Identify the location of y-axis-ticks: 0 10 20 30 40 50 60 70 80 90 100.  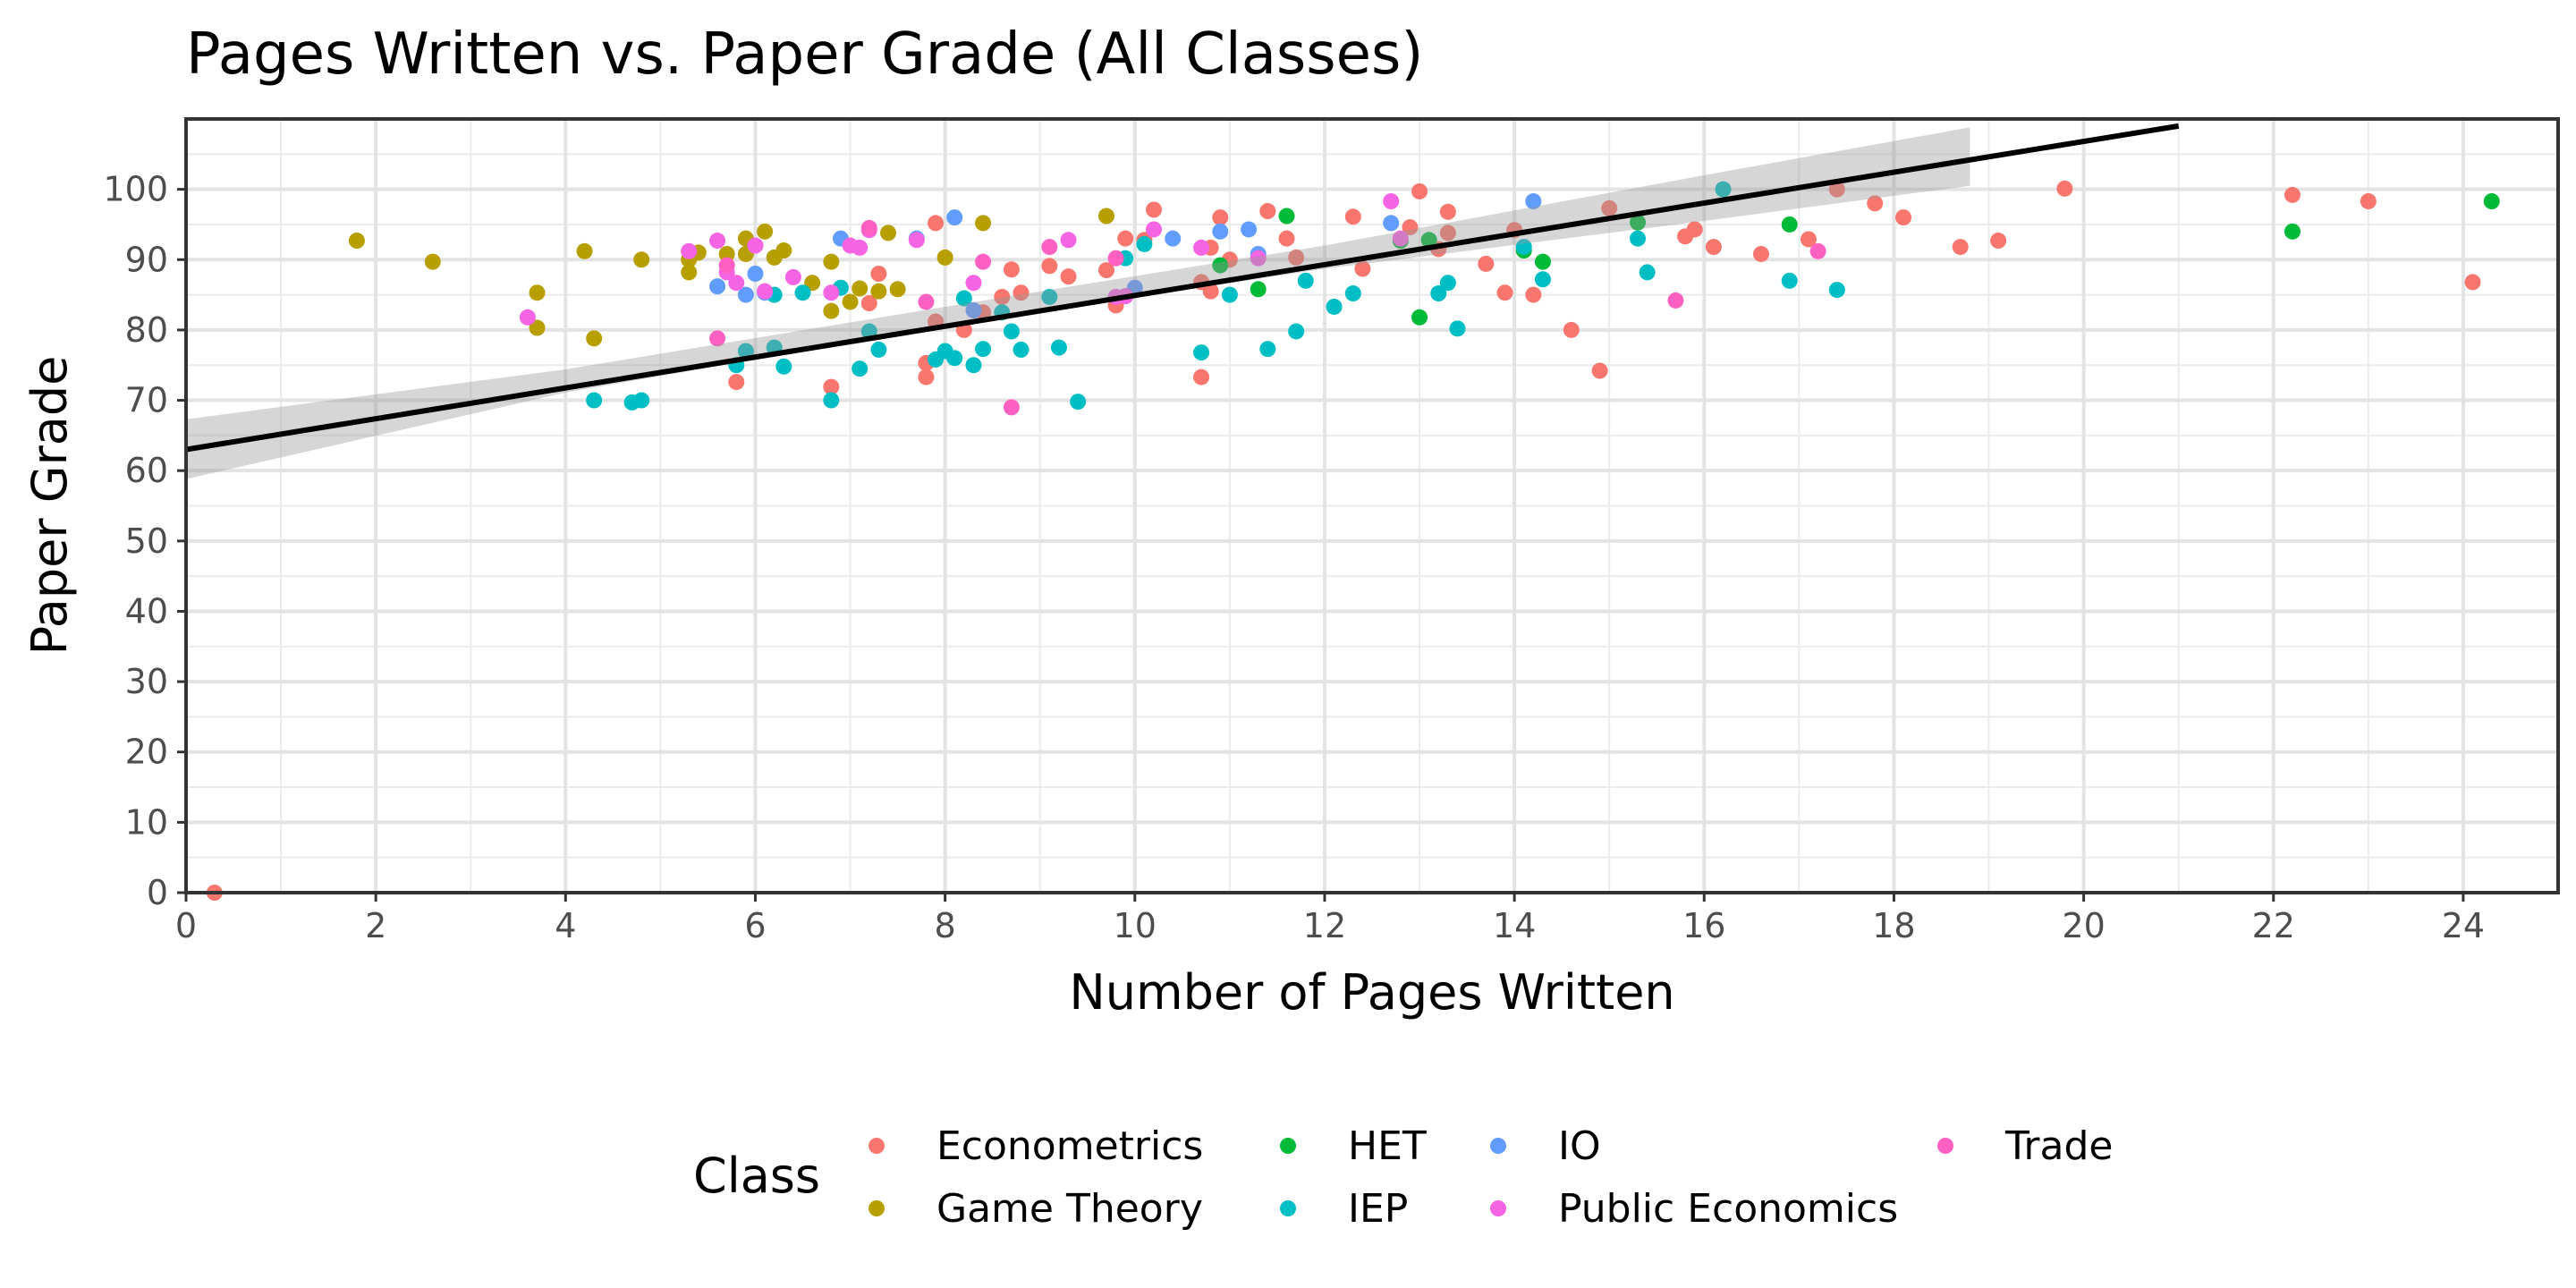
(144, 541).